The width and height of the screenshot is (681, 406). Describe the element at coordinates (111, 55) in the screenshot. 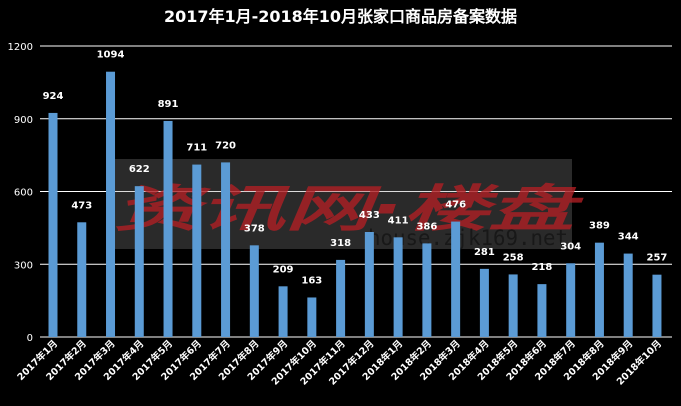

I see `data-label: 1094` at that location.